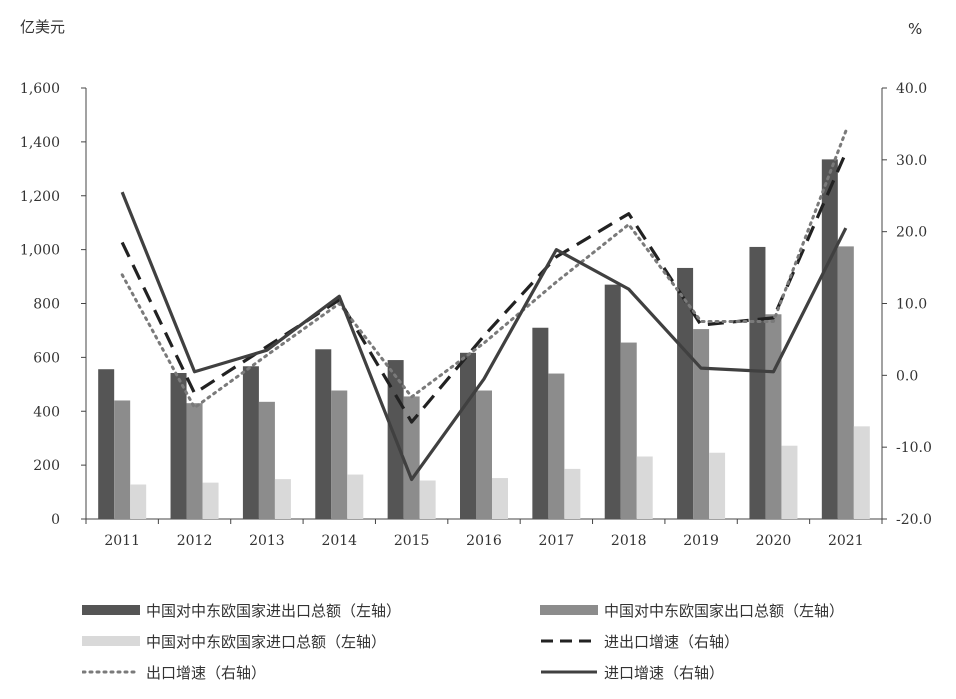 Image resolution: width=956 pixels, height=699 pixels. Describe the element at coordinates (412, 541) in the screenshot. I see `x-tick-label: 2015` at that location.